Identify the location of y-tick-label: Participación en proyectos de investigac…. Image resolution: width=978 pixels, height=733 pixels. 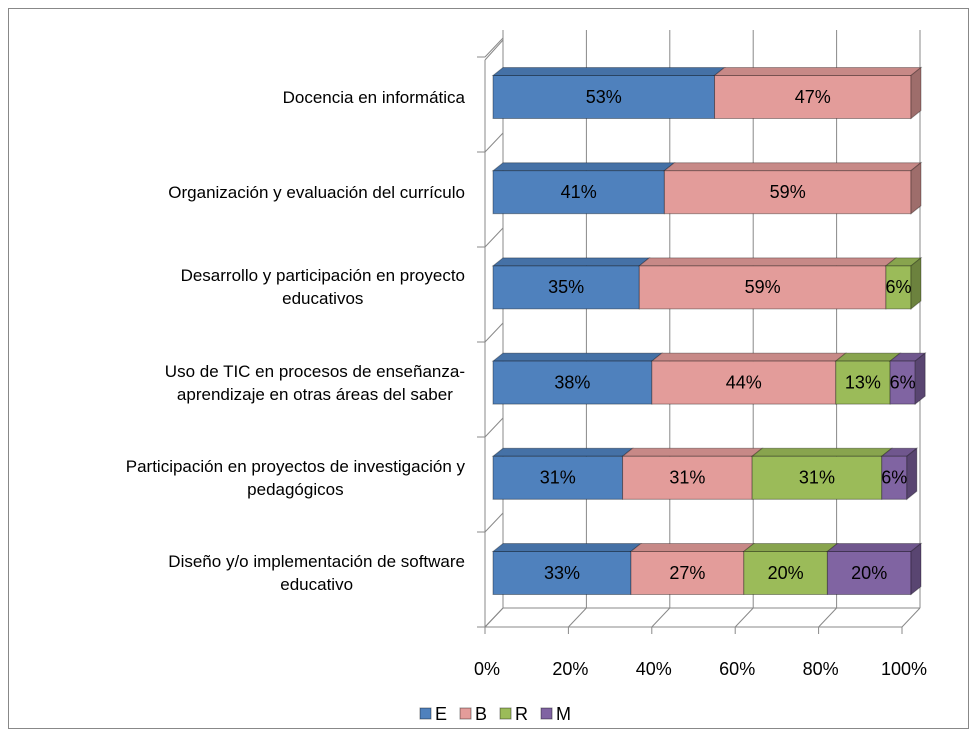
(295, 477).